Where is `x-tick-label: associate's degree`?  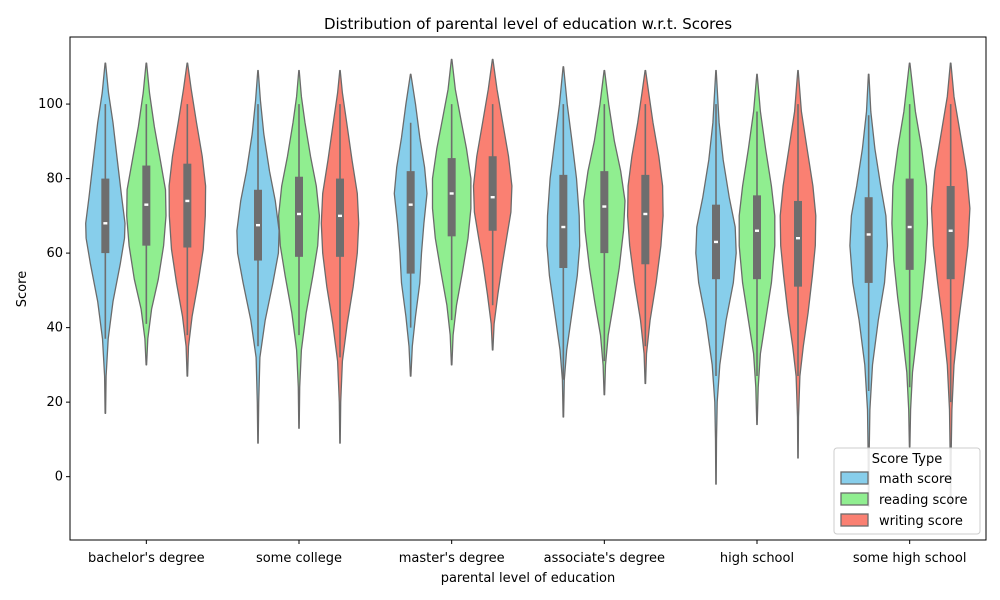
x-tick-label: associate's degree is located at coordinates (604, 558).